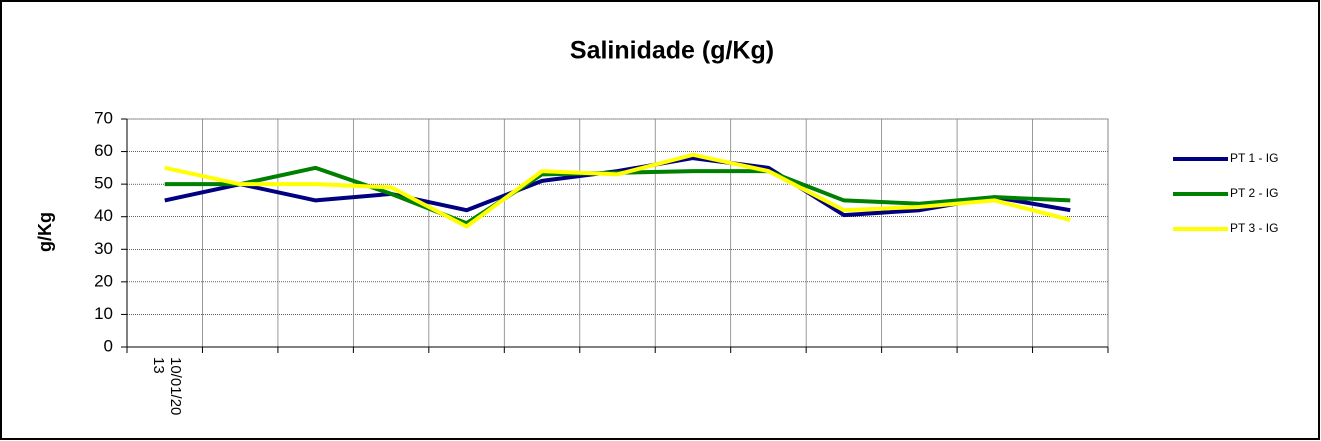 This screenshot has height=441, width=1321. I want to click on y-tick-label: 40, so click(103, 215).